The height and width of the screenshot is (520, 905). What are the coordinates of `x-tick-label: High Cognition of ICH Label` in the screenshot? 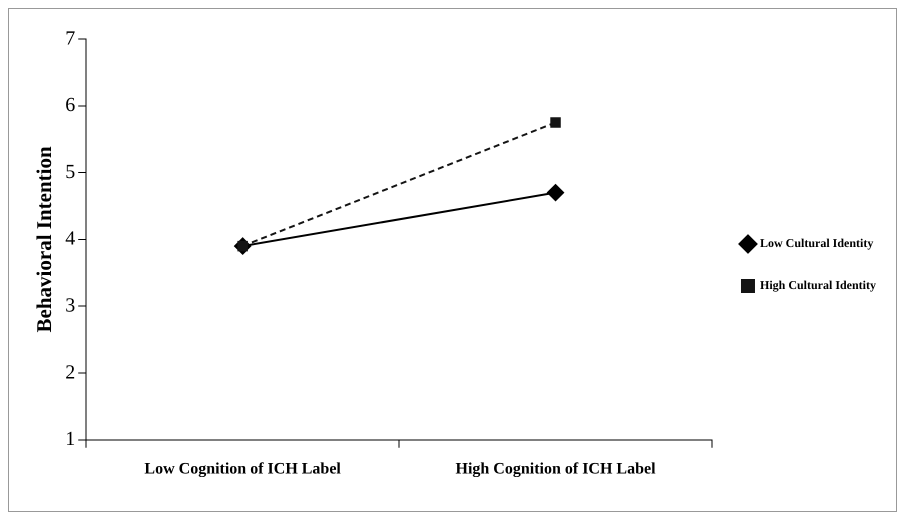 It's located at (556, 469).